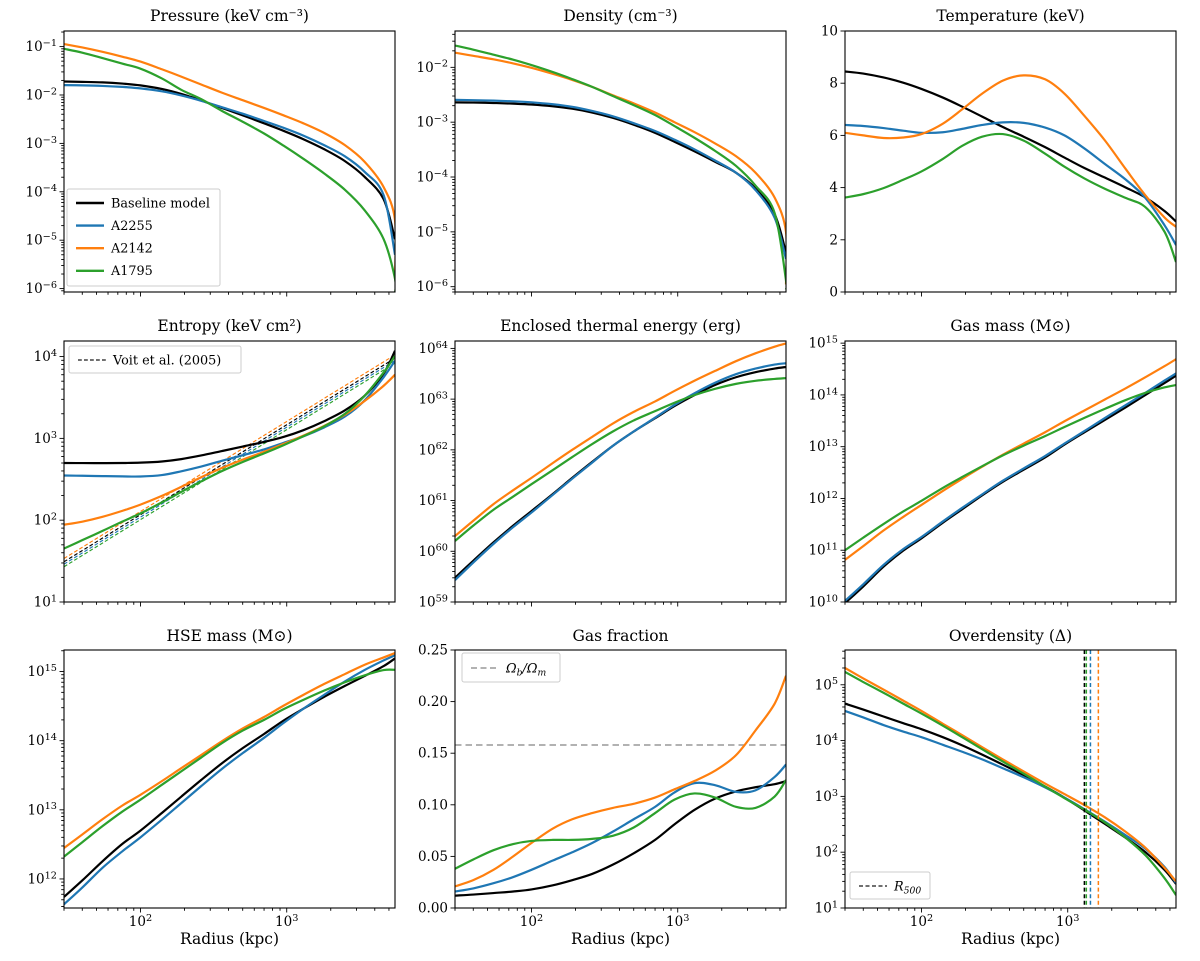  I want to click on legend-label: R500, so click(907, 887).